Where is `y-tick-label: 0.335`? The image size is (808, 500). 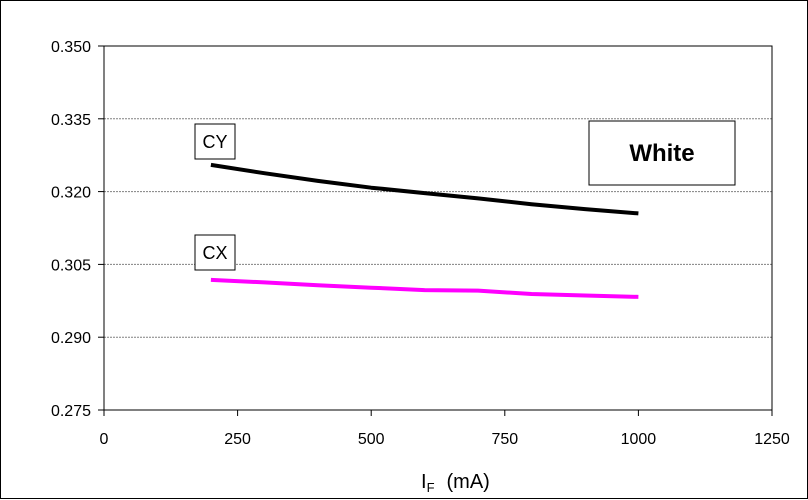
y-tick-label: 0.335 is located at coordinates (71, 120).